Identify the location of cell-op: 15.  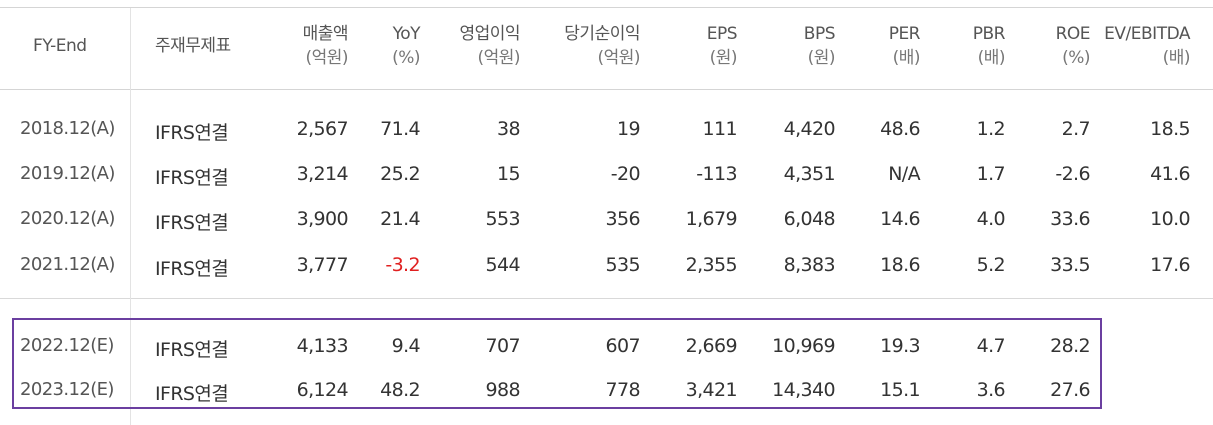
(509, 174).